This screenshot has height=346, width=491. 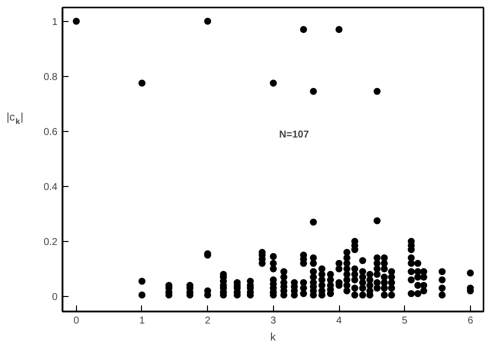 What do you see at coordinates (55, 297) in the screenshot?
I see `y-tick-label: 0` at bounding box center [55, 297].